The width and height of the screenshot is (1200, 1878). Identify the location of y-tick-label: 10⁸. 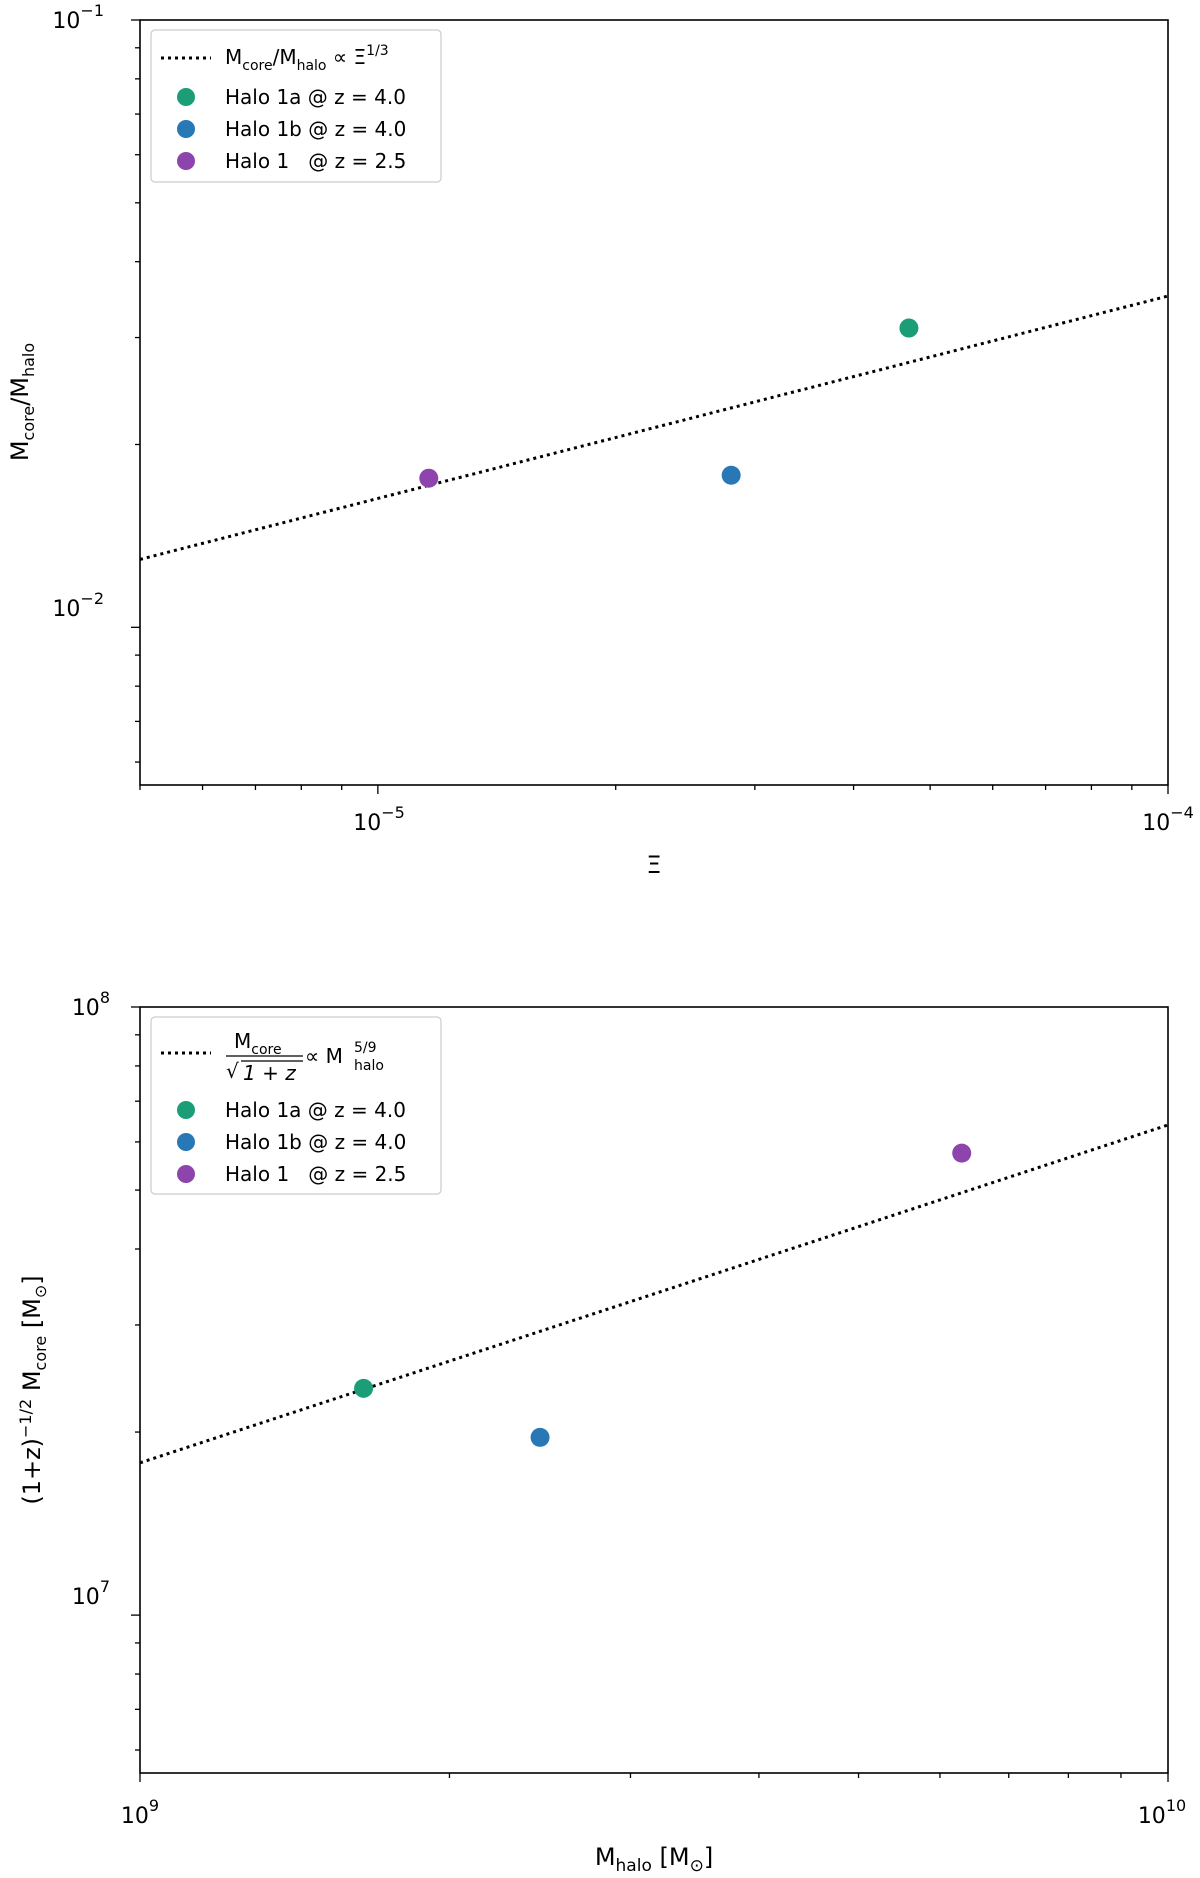
(91, 1004).